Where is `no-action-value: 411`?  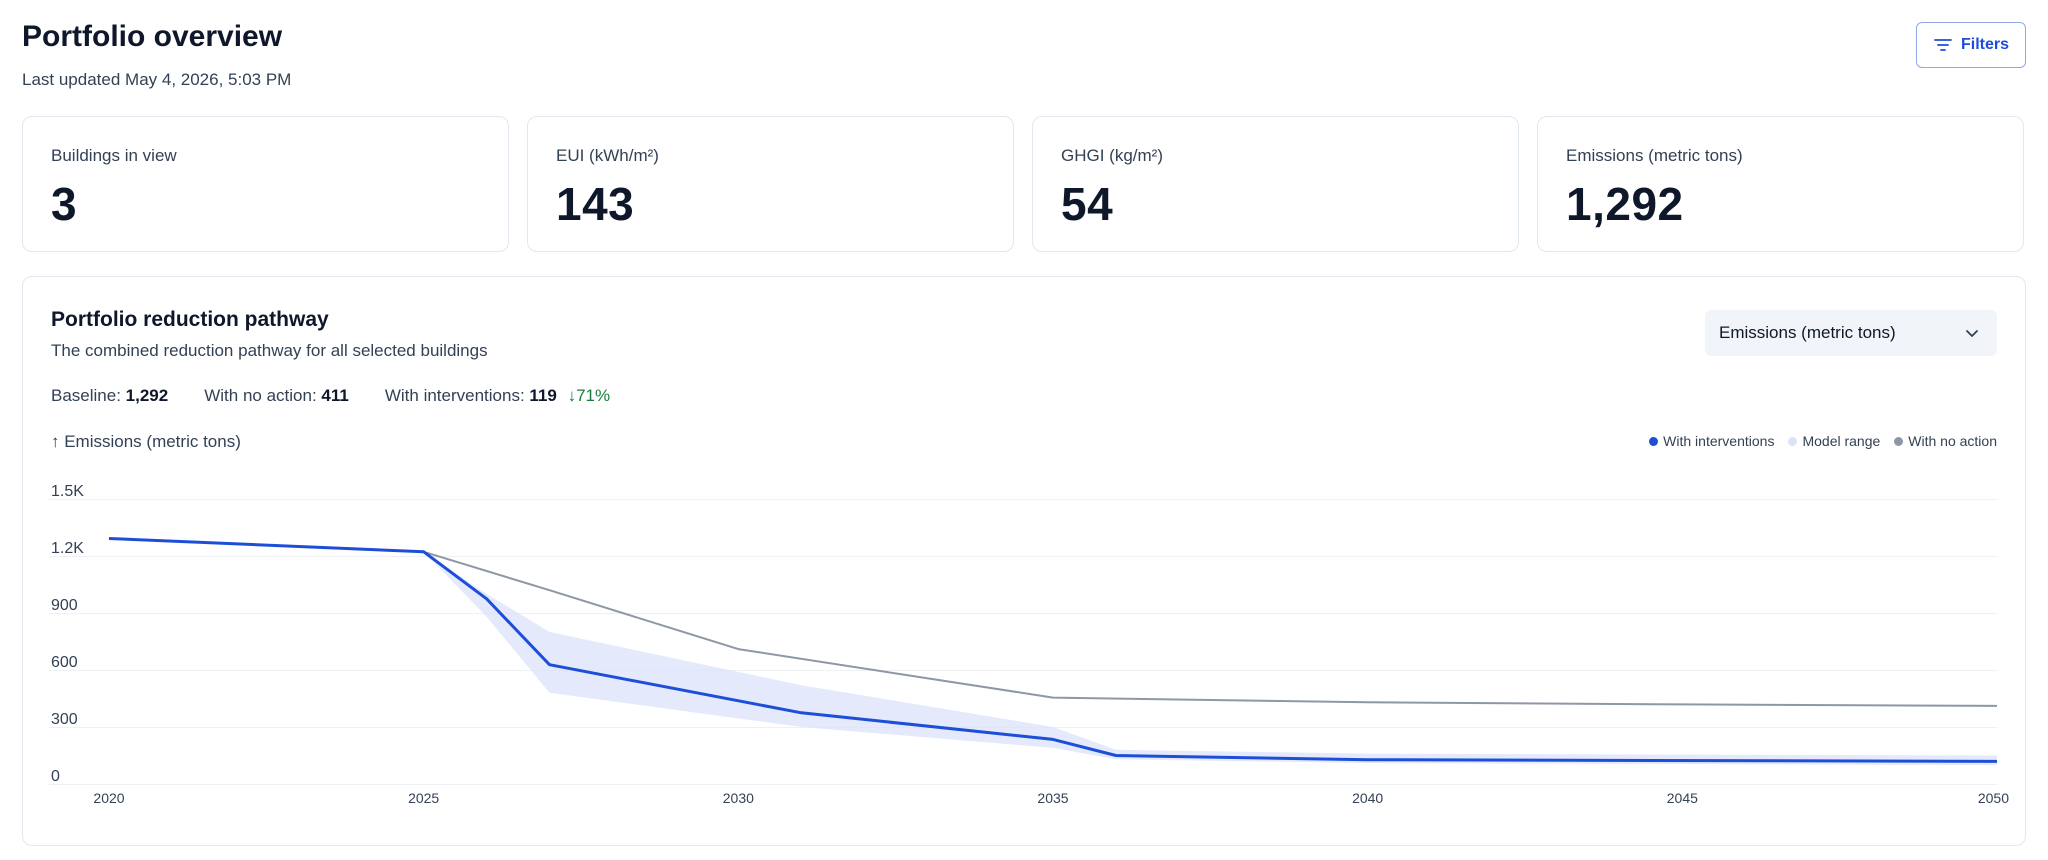 no-action-value: 411 is located at coordinates (335, 395).